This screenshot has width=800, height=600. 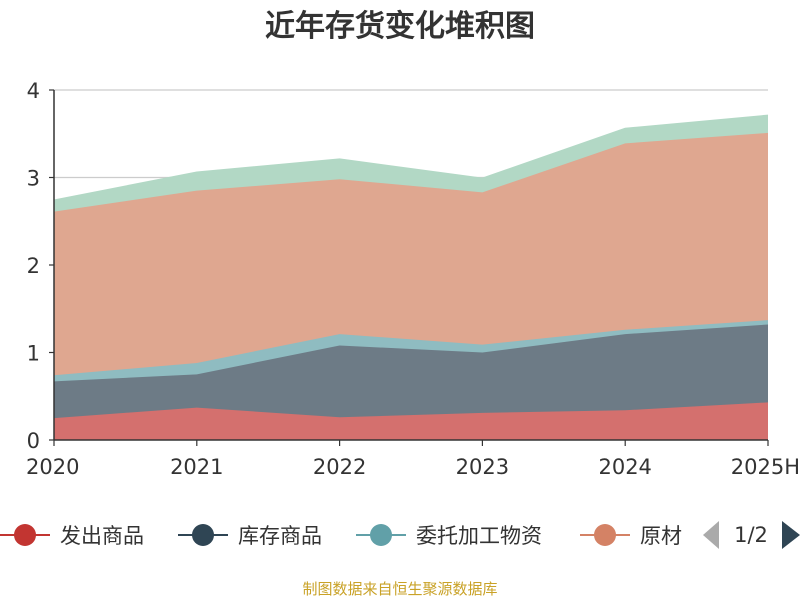 What do you see at coordinates (411, 157) in the screenshot?
I see `area-series-5-line` at bounding box center [411, 157].